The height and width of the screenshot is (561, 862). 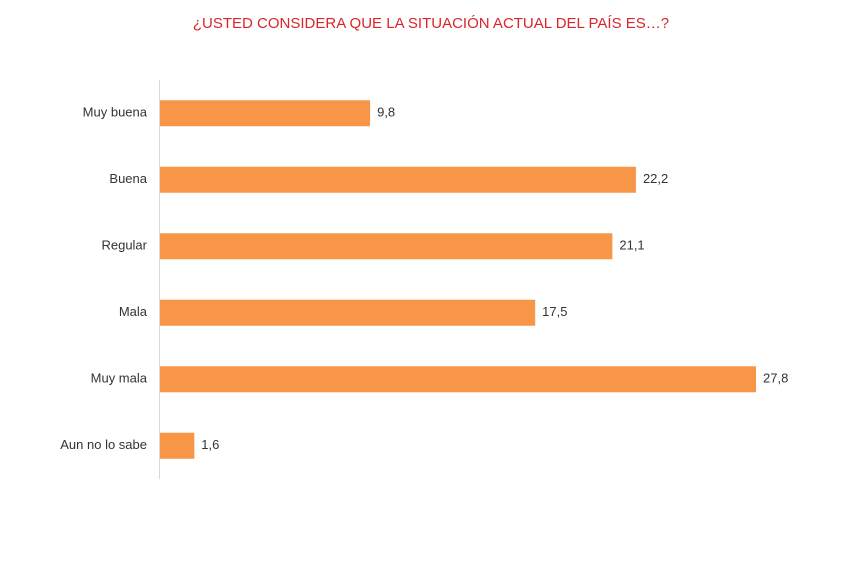 What do you see at coordinates (775, 378) in the screenshot?
I see `data-label: 27,8` at bounding box center [775, 378].